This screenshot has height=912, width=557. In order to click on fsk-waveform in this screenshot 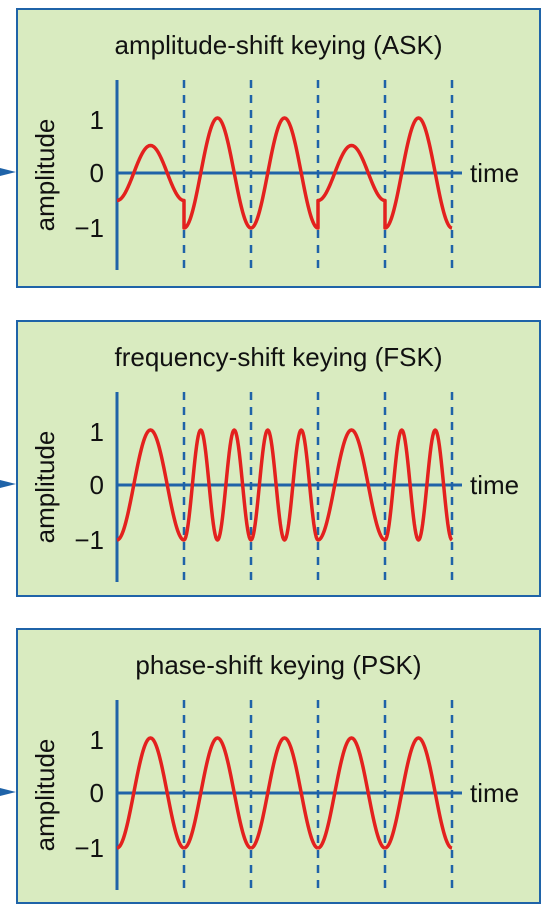, I will do `click(285, 485)`.